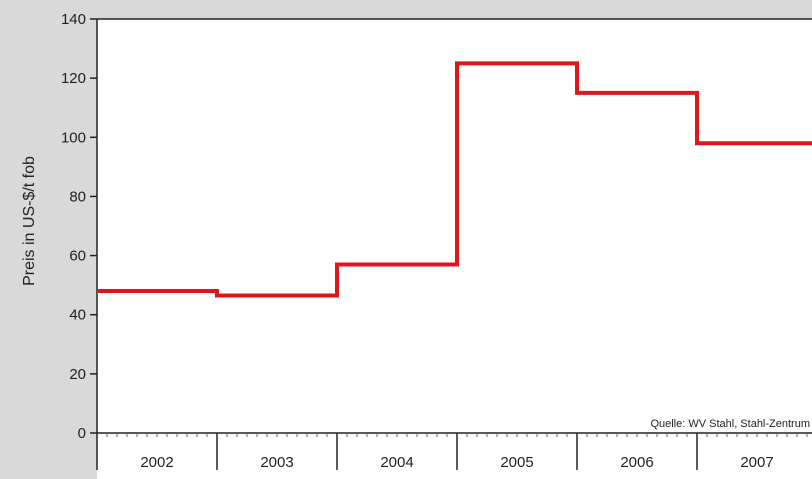 The image size is (812, 479). Describe the element at coordinates (396, 462) in the screenshot. I see `x-tick-label: 2004` at that location.